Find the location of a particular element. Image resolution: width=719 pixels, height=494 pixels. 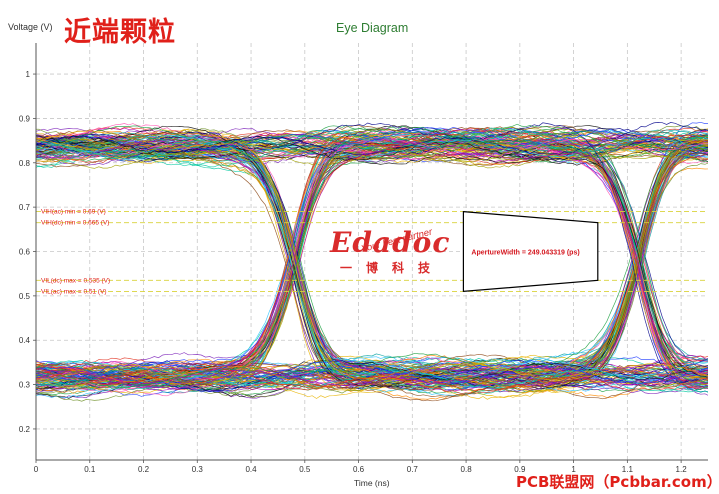

y-tick-label: 0.4 is located at coordinates (25, 340).